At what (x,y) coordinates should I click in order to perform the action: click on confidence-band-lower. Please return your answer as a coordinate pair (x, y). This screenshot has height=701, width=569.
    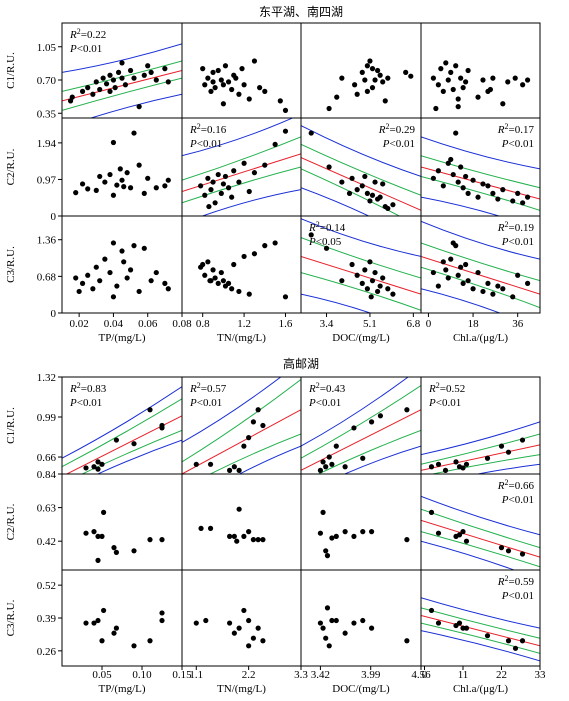
    Looking at the image, I should click on (480, 638).